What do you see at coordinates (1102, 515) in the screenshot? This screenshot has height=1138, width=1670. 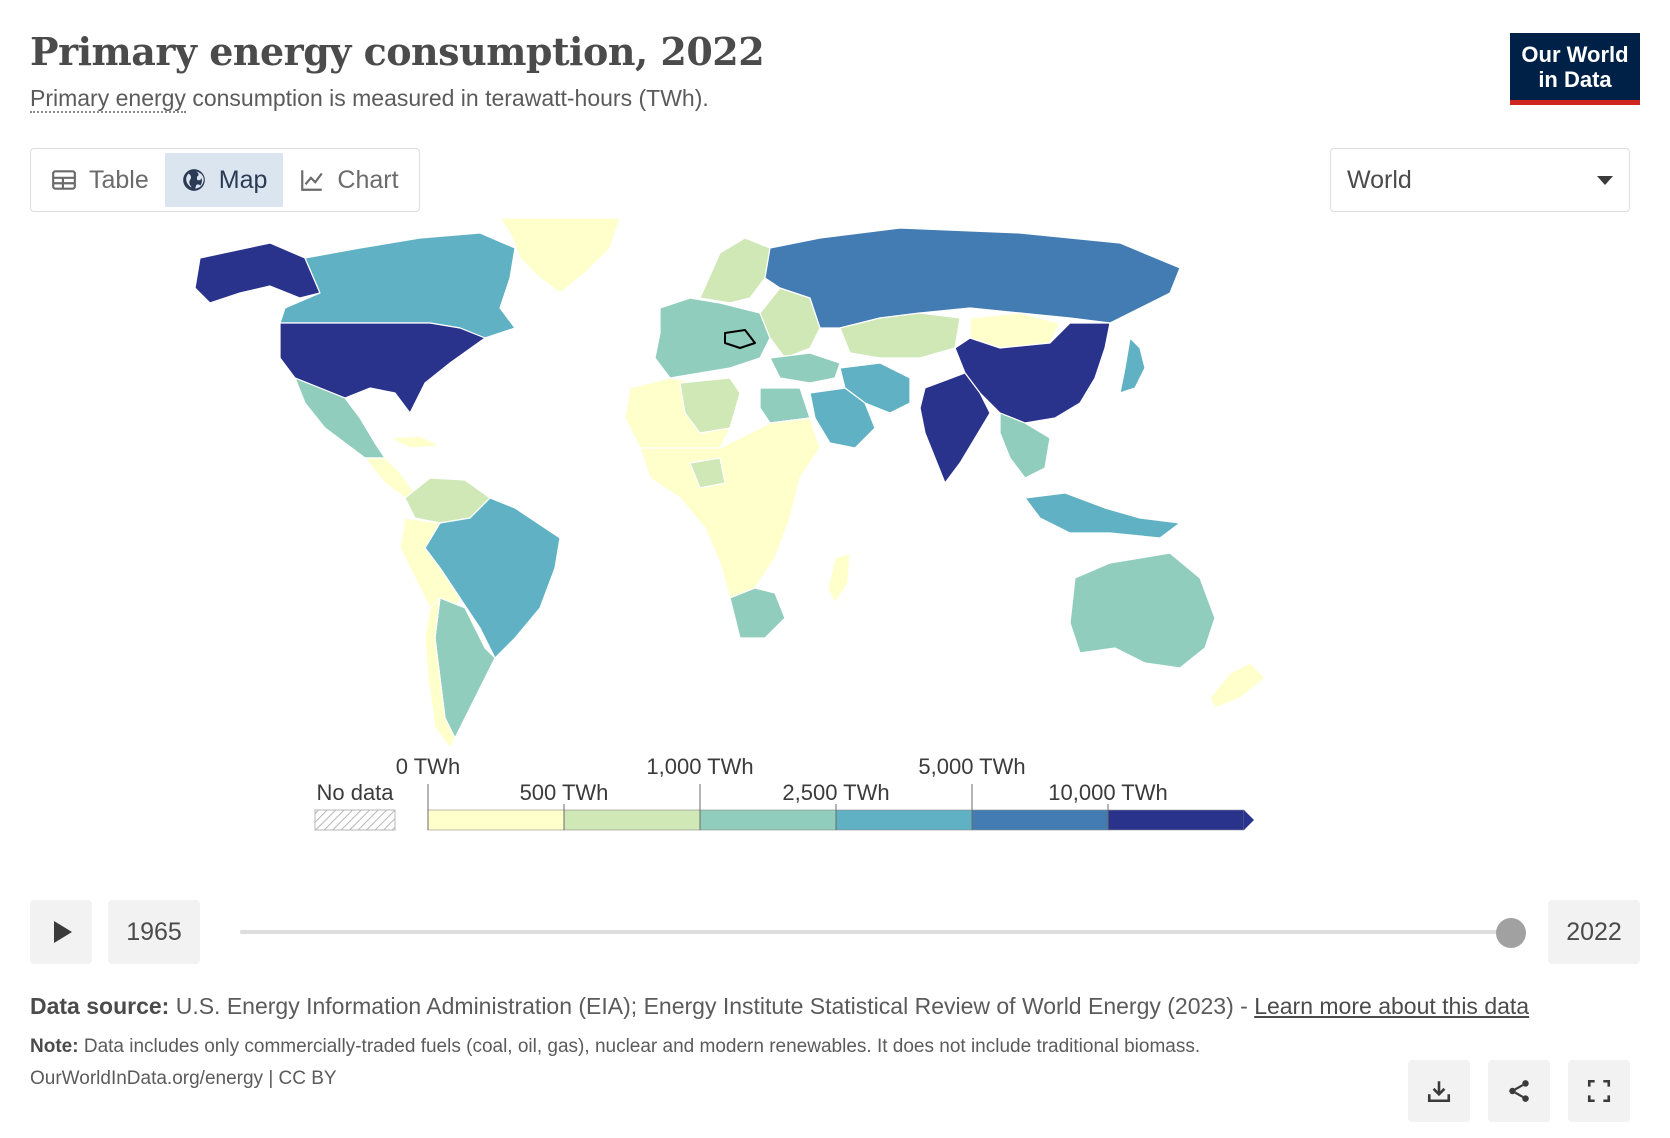 I see `region-indonesia` at bounding box center [1102, 515].